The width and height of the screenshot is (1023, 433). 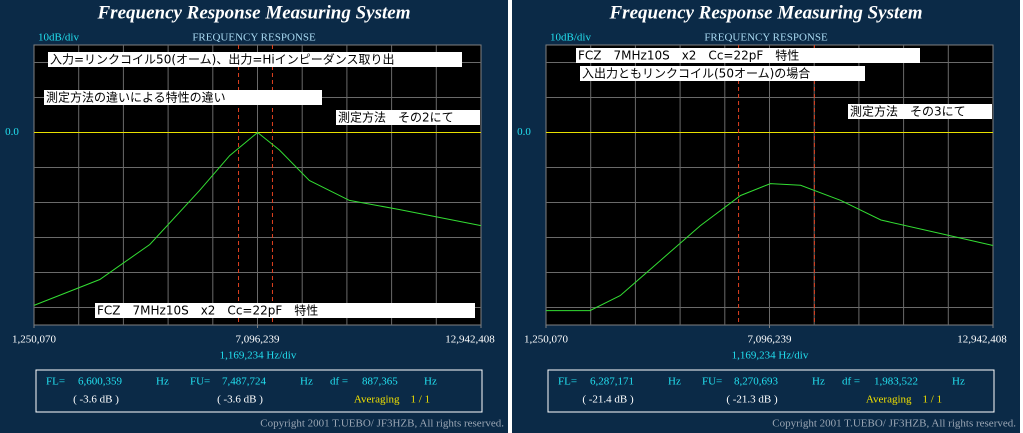 I want to click on annotation: 入出力ともリンクコイル(50オーム)の場合, so click(x=696, y=73).